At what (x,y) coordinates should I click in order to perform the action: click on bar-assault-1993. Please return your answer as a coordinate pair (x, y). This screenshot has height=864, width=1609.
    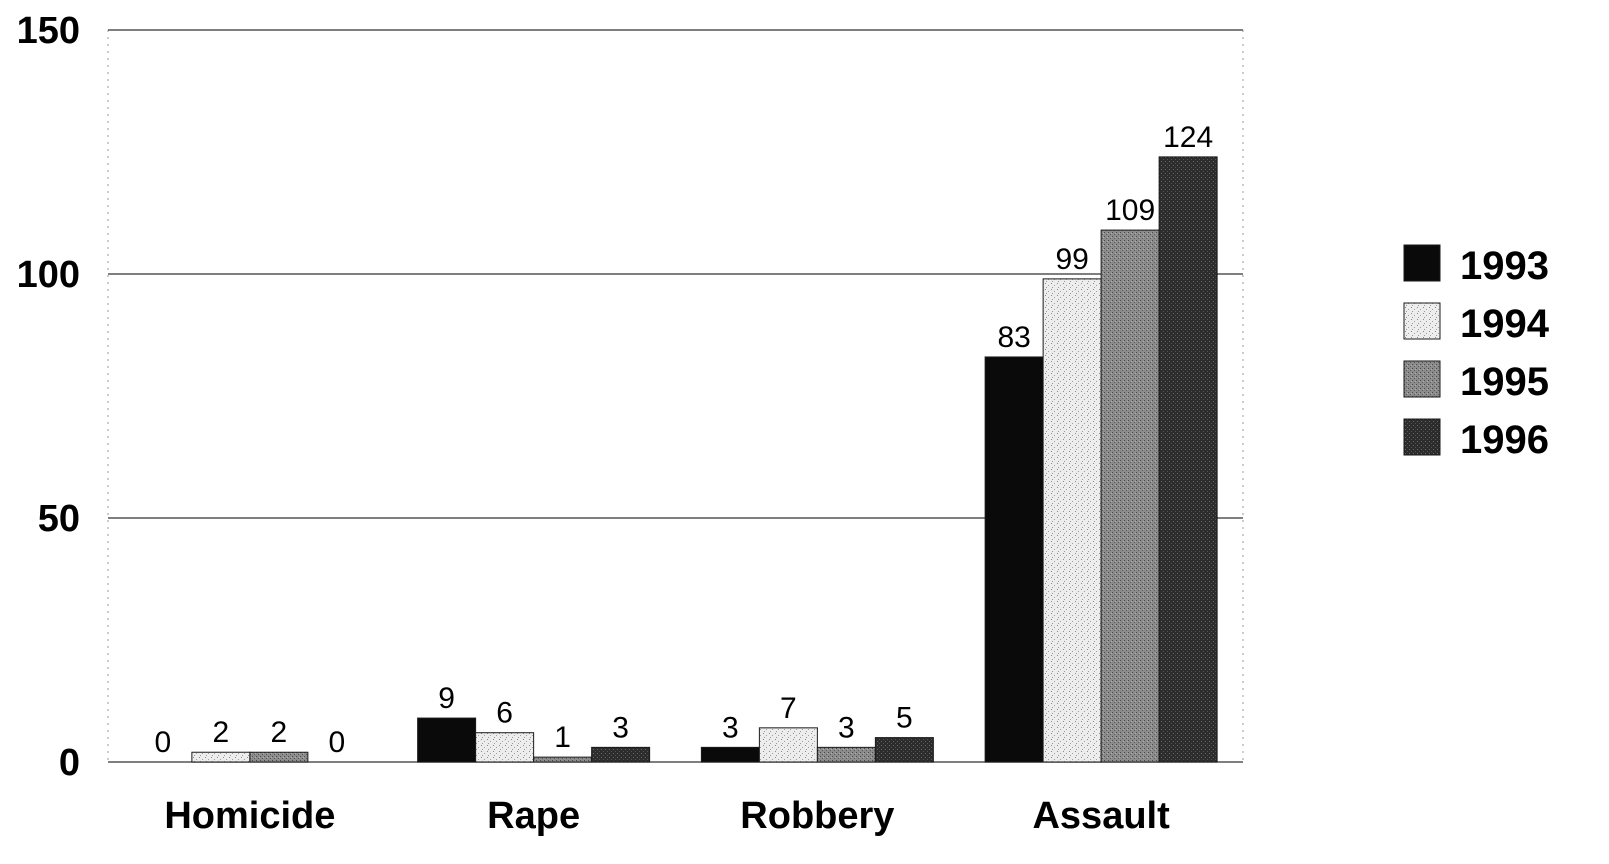
    Looking at the image, I should click on (1014, 559).